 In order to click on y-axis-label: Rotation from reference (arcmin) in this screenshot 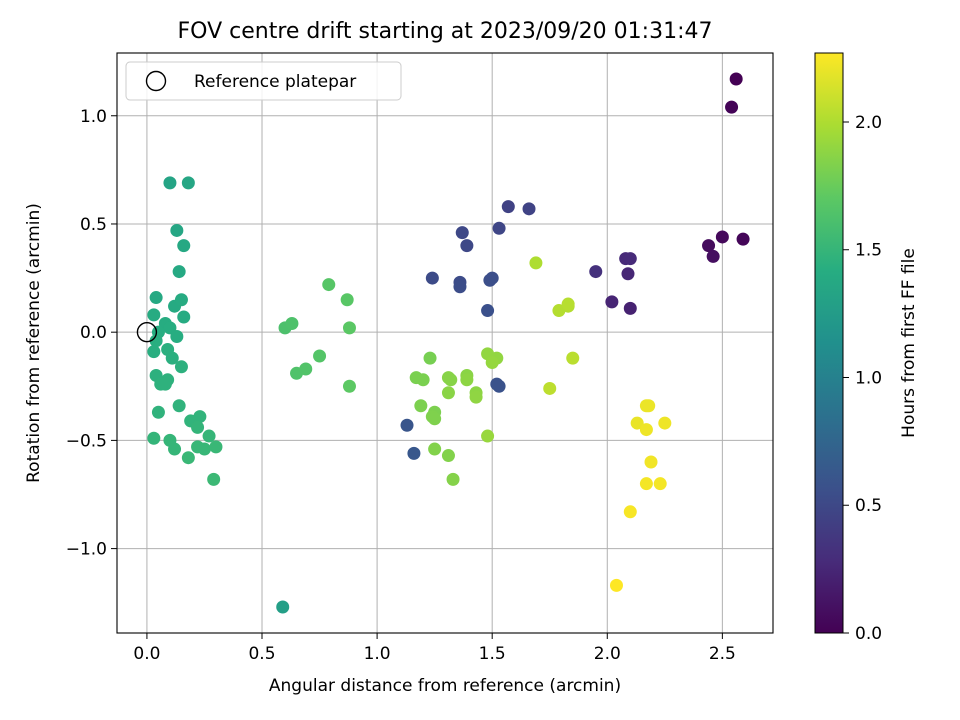, I will do `click(34, 343)`.